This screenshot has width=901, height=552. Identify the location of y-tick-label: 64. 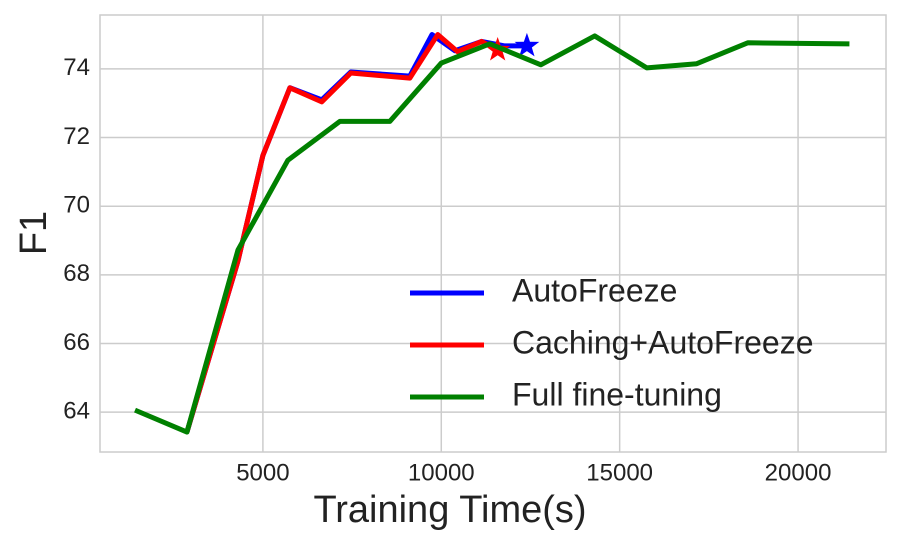
(76, 411).